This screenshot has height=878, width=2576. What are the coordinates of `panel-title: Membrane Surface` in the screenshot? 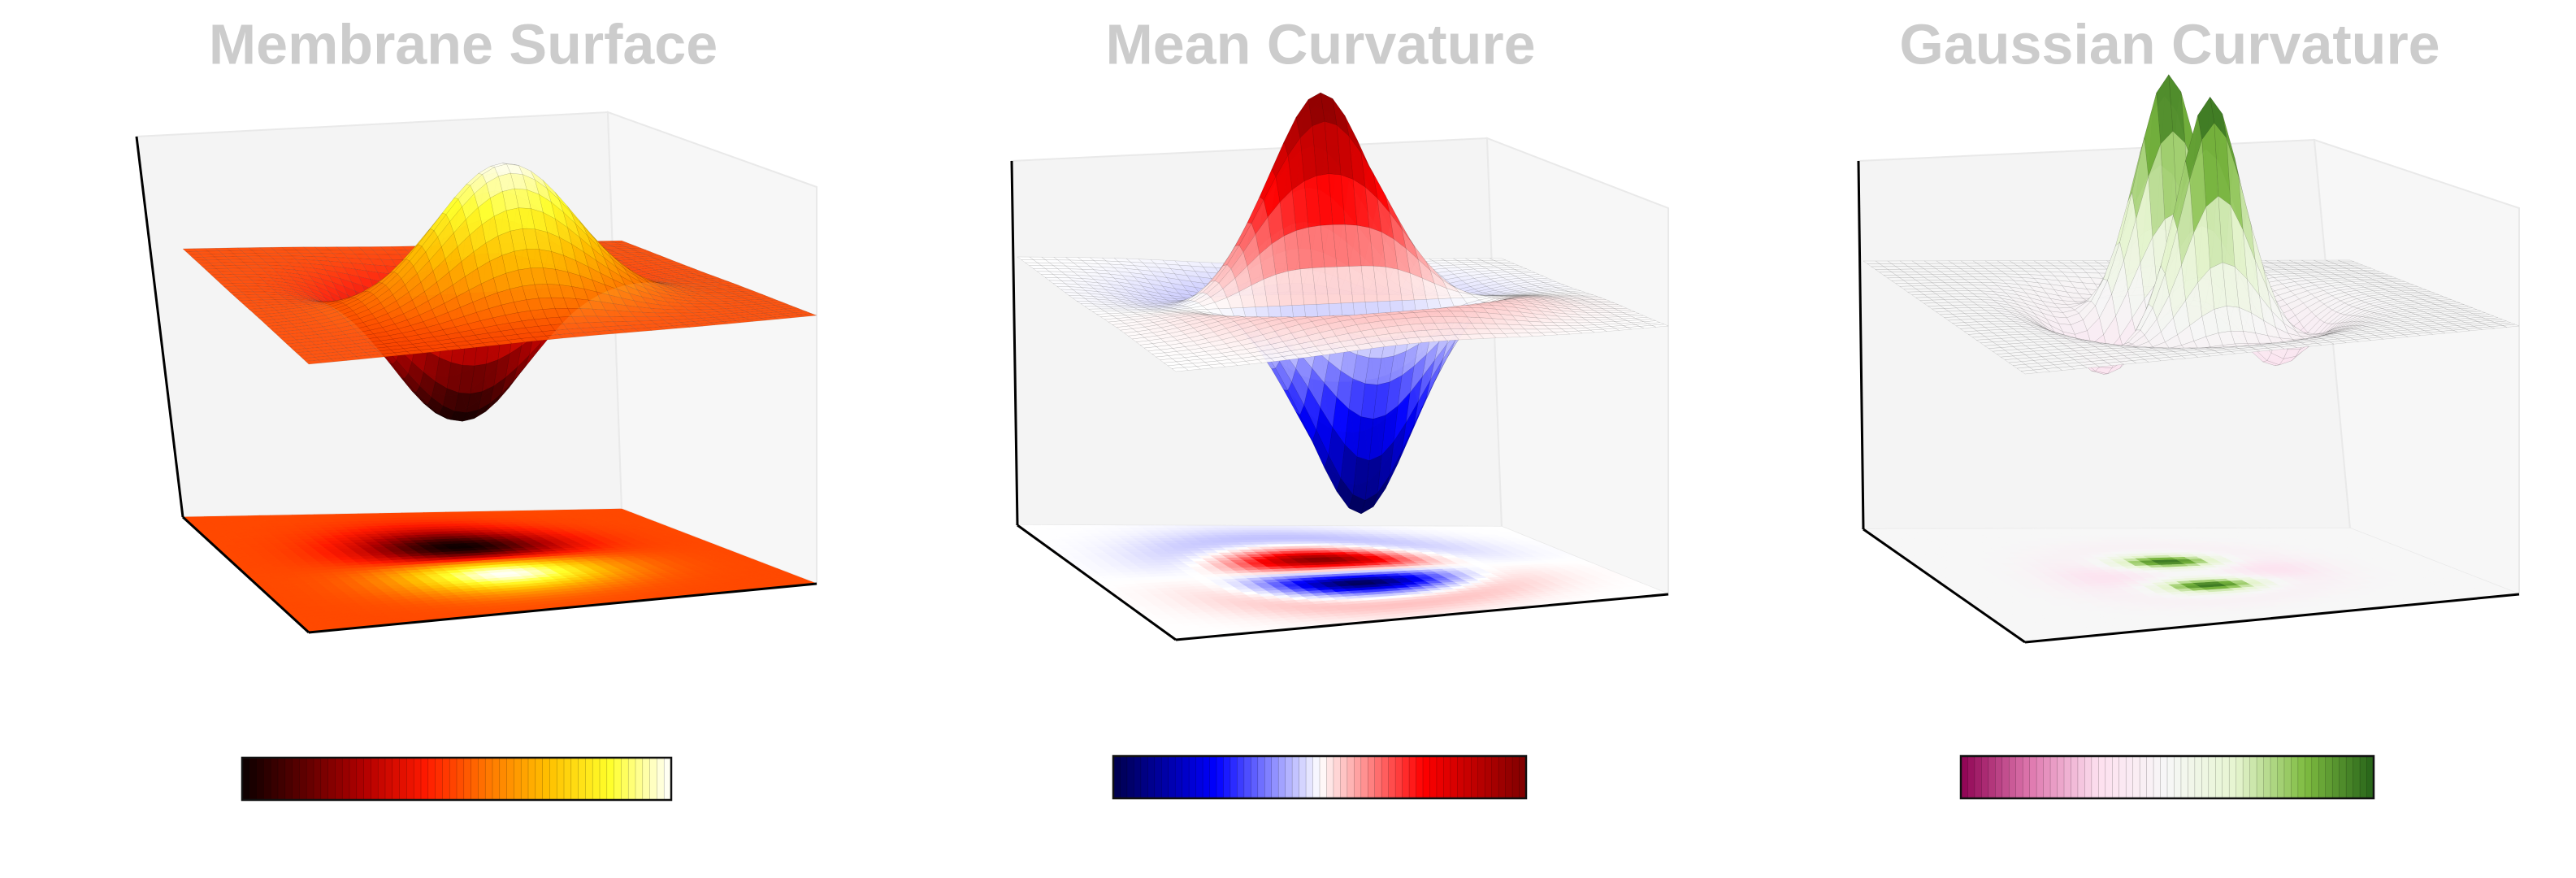 It's located at (463, 44).